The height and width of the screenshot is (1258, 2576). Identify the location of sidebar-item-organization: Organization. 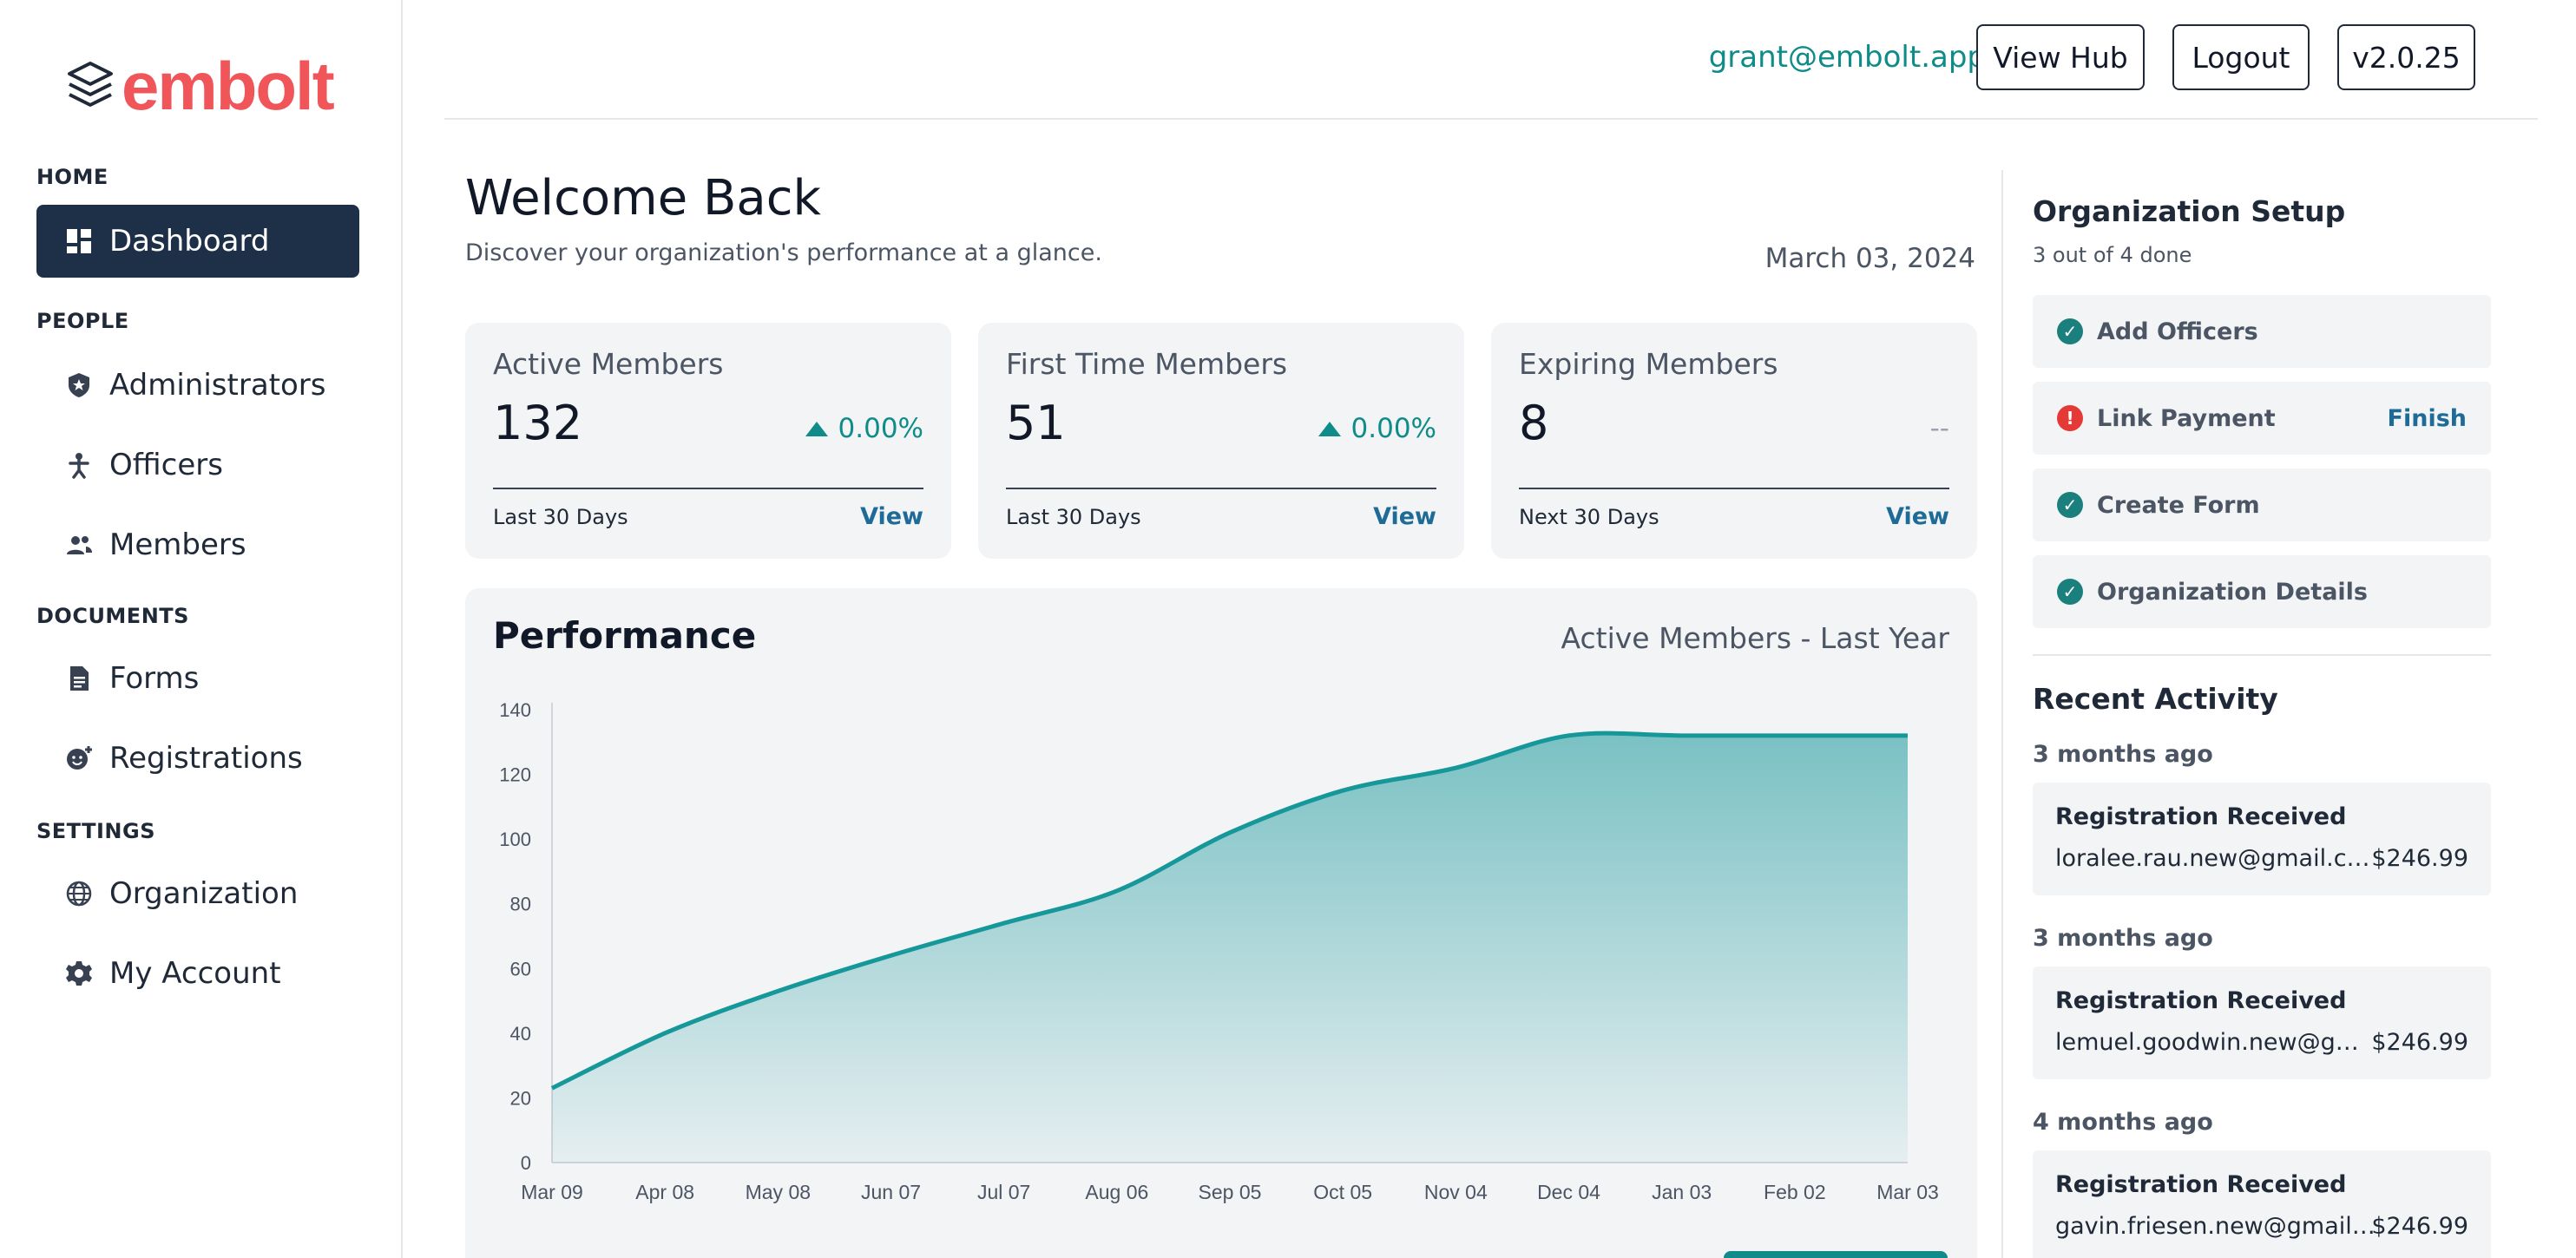
(198, 894).